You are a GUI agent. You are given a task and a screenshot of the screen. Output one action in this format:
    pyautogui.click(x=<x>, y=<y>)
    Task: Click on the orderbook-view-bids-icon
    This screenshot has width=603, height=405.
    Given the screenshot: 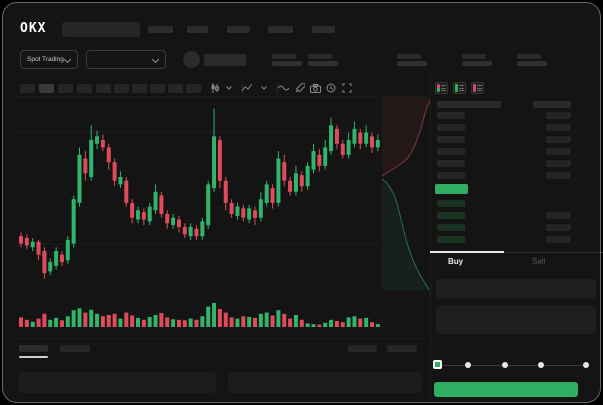 What is the action you would take?
    pyautogui.click(x=459, y=88)
    